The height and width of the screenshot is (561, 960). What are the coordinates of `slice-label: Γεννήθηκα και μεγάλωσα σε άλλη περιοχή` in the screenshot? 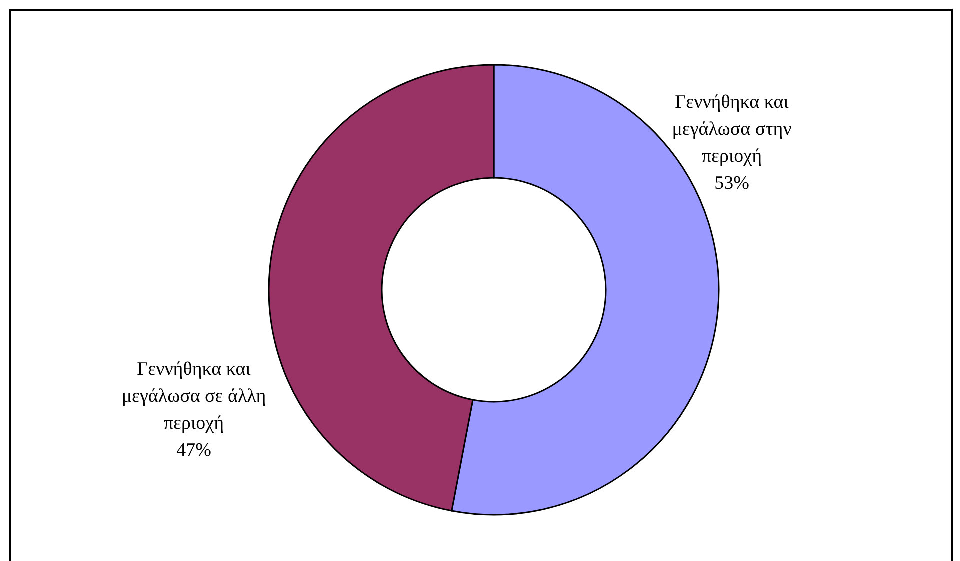 It's located at (194, 396).